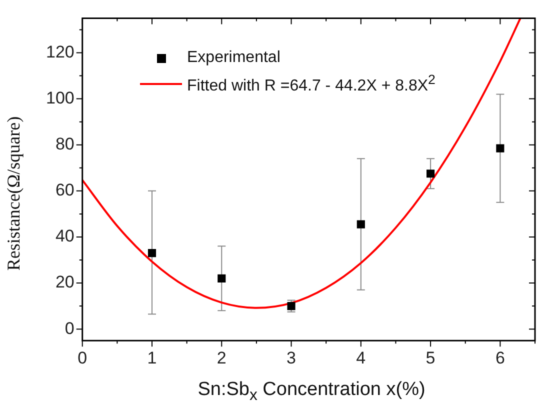  I want to click on x-tick-label: 2, so click(221, 358).